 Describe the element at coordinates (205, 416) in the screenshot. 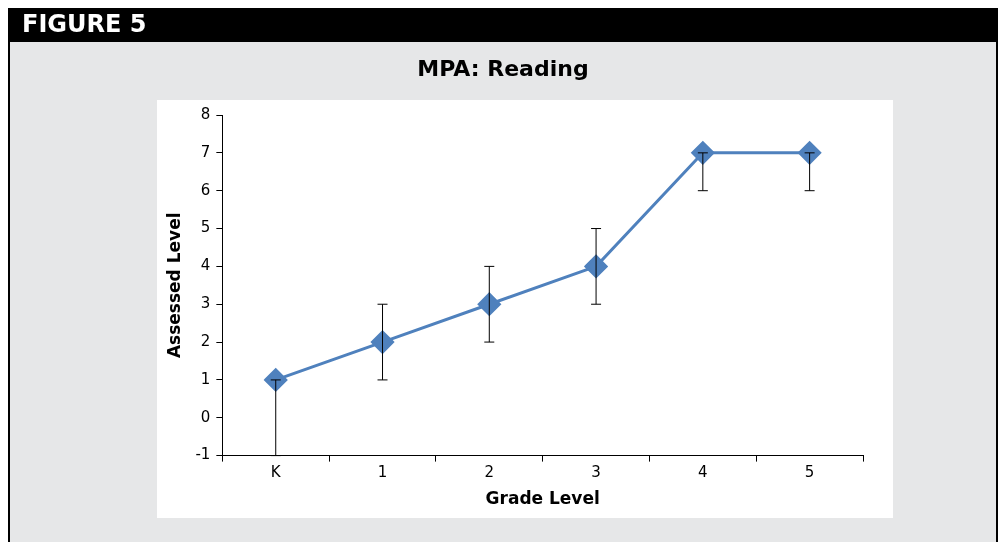

I see `y-tick-label: 0` at that location.